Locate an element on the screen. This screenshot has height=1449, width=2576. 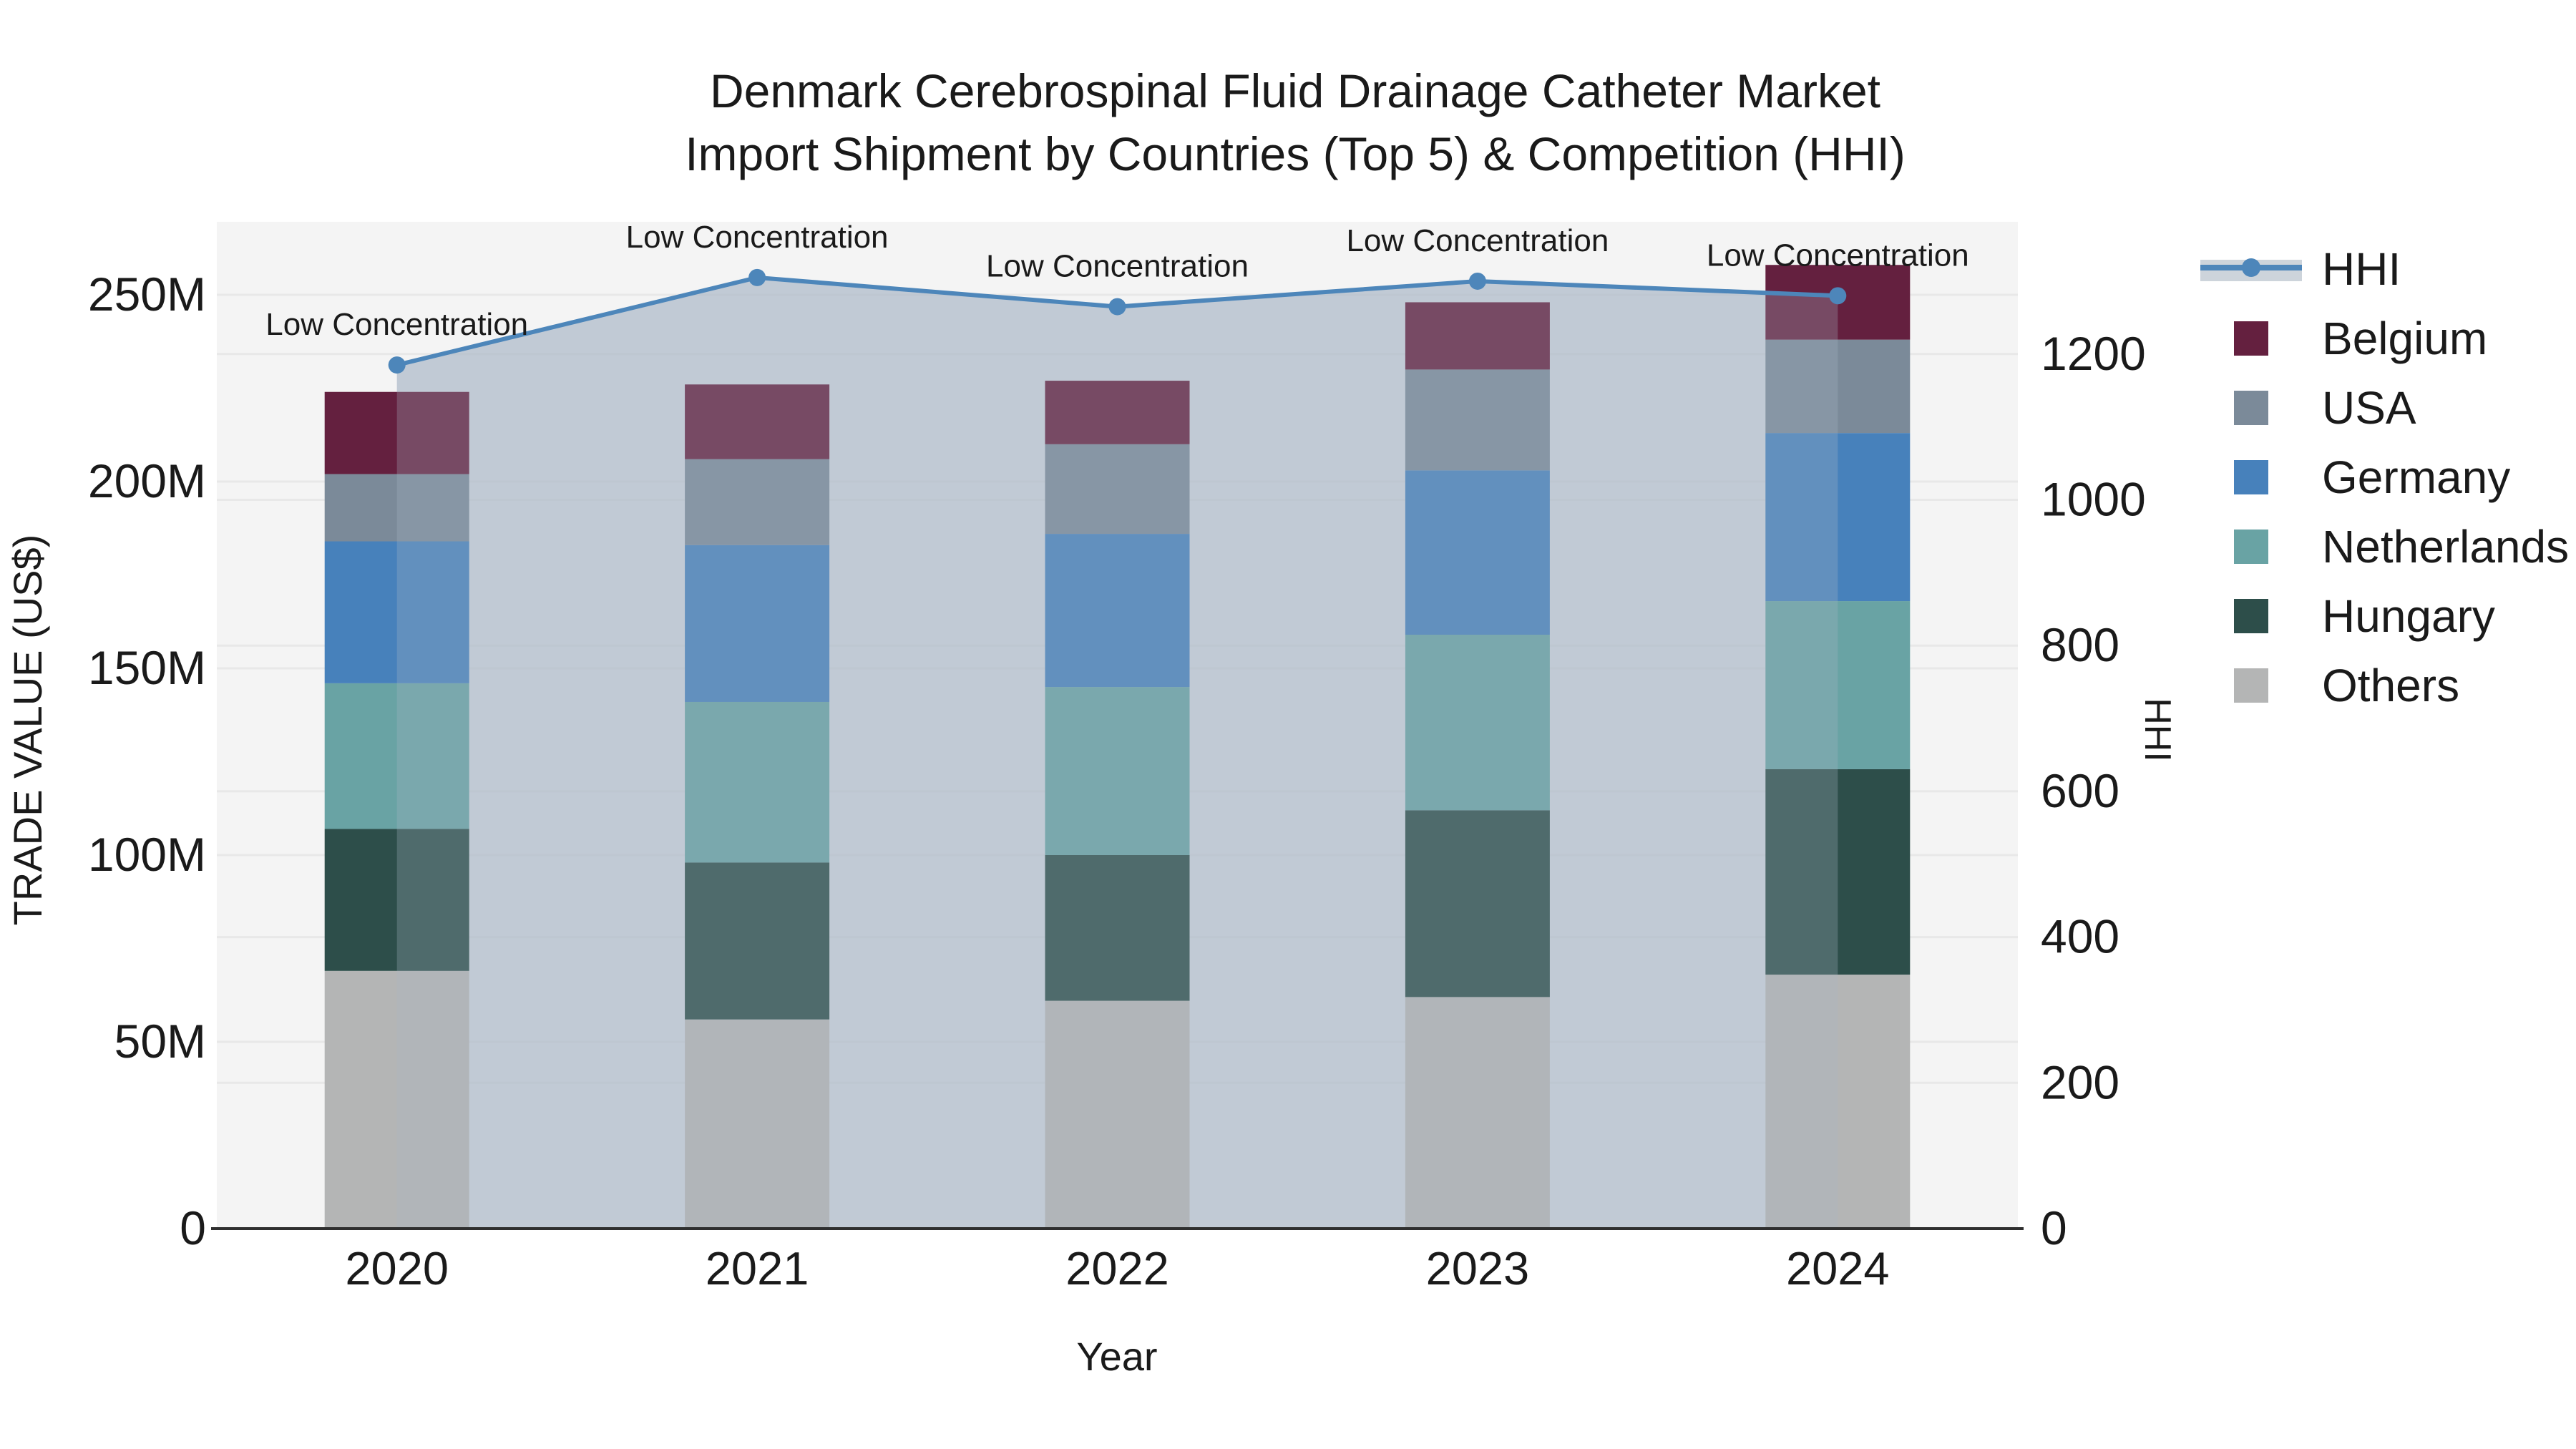
bar-segment-germany-2021 is located at coordinates (757, 623).